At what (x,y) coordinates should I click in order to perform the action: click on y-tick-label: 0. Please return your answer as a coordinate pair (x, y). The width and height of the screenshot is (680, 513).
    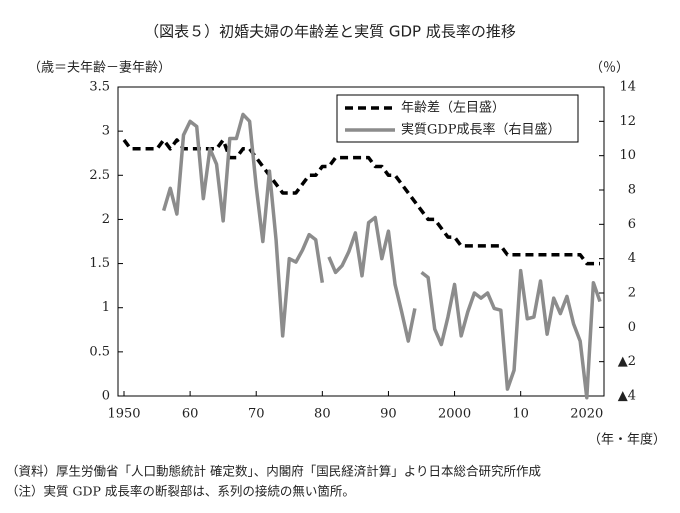
    Looking at the image, I should click on (106, 396).